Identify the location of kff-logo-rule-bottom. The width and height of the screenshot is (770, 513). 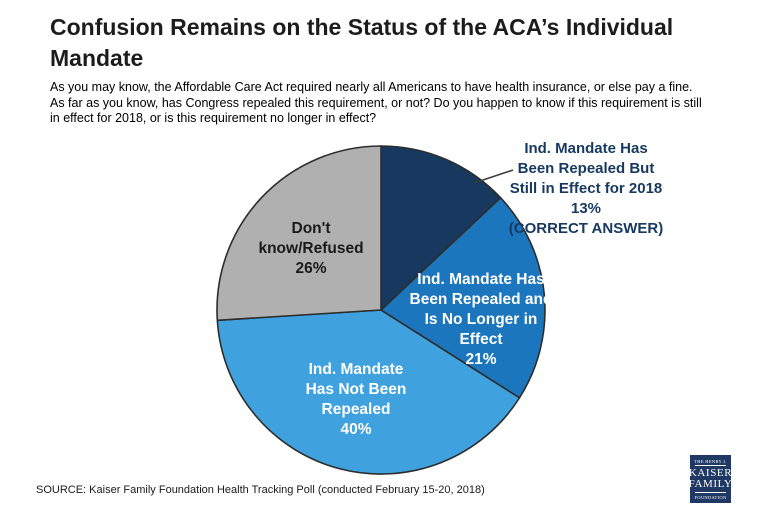
(710, 492).